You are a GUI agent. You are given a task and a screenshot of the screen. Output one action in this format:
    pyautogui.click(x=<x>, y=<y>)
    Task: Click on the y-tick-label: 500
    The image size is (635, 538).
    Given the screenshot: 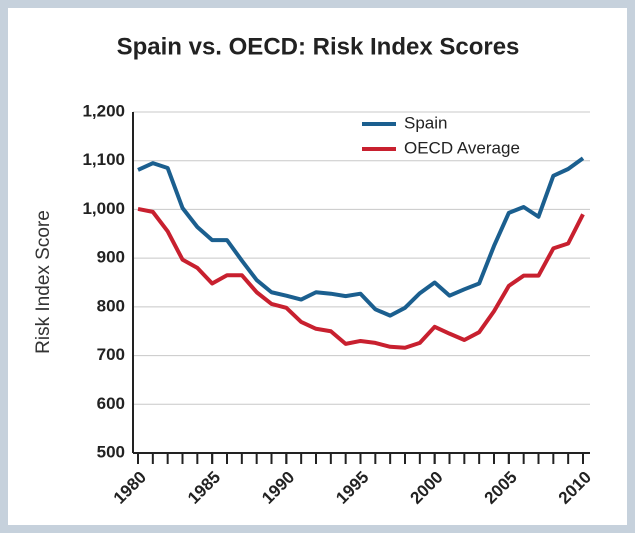 What is the action you would take?
    pyautogui.click(x=111, y=451)
    